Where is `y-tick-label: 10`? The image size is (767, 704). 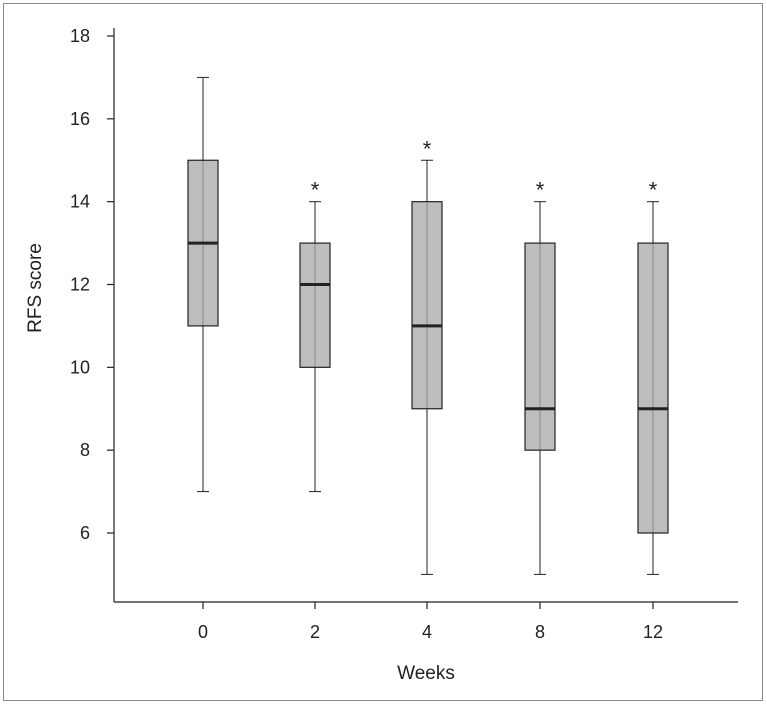 y-tick-label: 10 is located at coordinates (80, 367).